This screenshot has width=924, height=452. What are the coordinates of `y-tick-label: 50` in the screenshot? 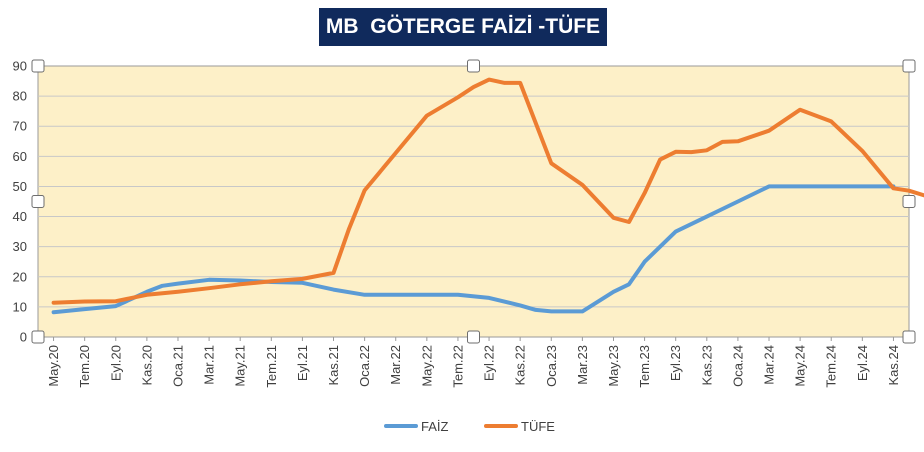 It's located at (20, 186).